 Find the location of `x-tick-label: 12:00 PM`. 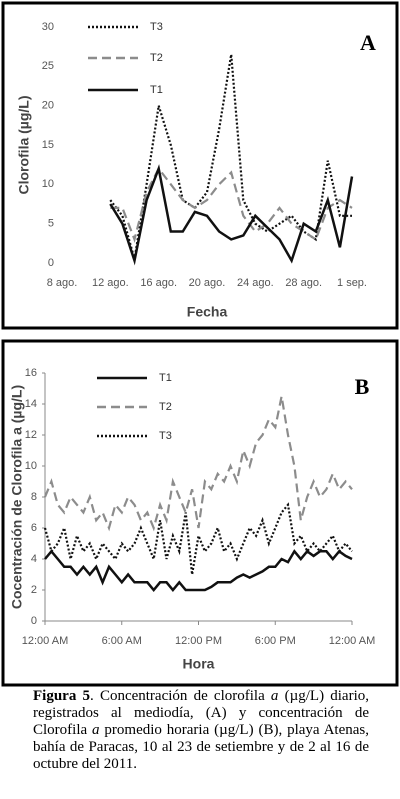

x-tick-label: 12:00 PM is located at coordinates (198, 641).